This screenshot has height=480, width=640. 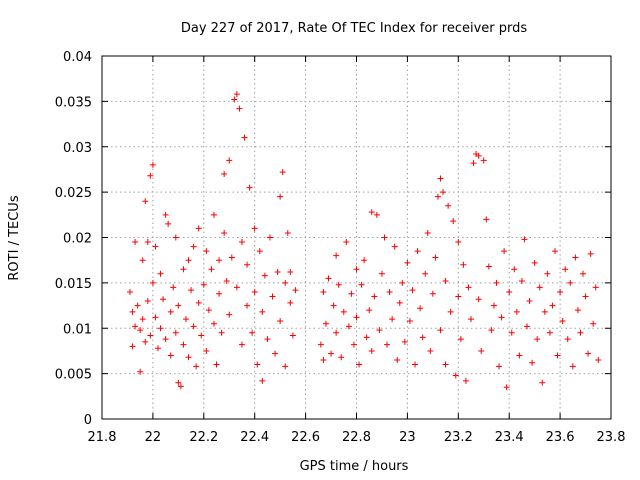 What do you see at coordinates (509, 437) in the screenshot?
I see `x-tick-label: 23.4` at bounding box center [509, 437].